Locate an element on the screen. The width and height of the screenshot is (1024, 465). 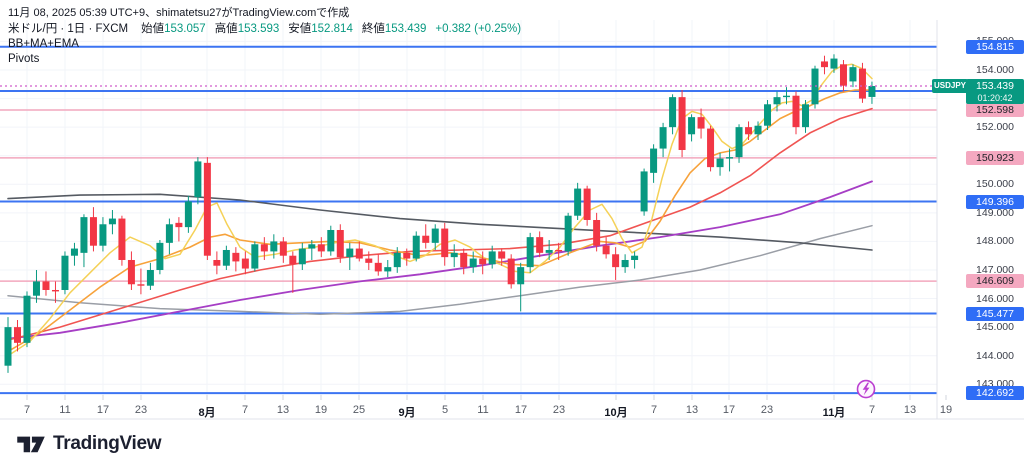
indicator-legend-bb: BB+MA+EMA is located at coordinates (43, 44).